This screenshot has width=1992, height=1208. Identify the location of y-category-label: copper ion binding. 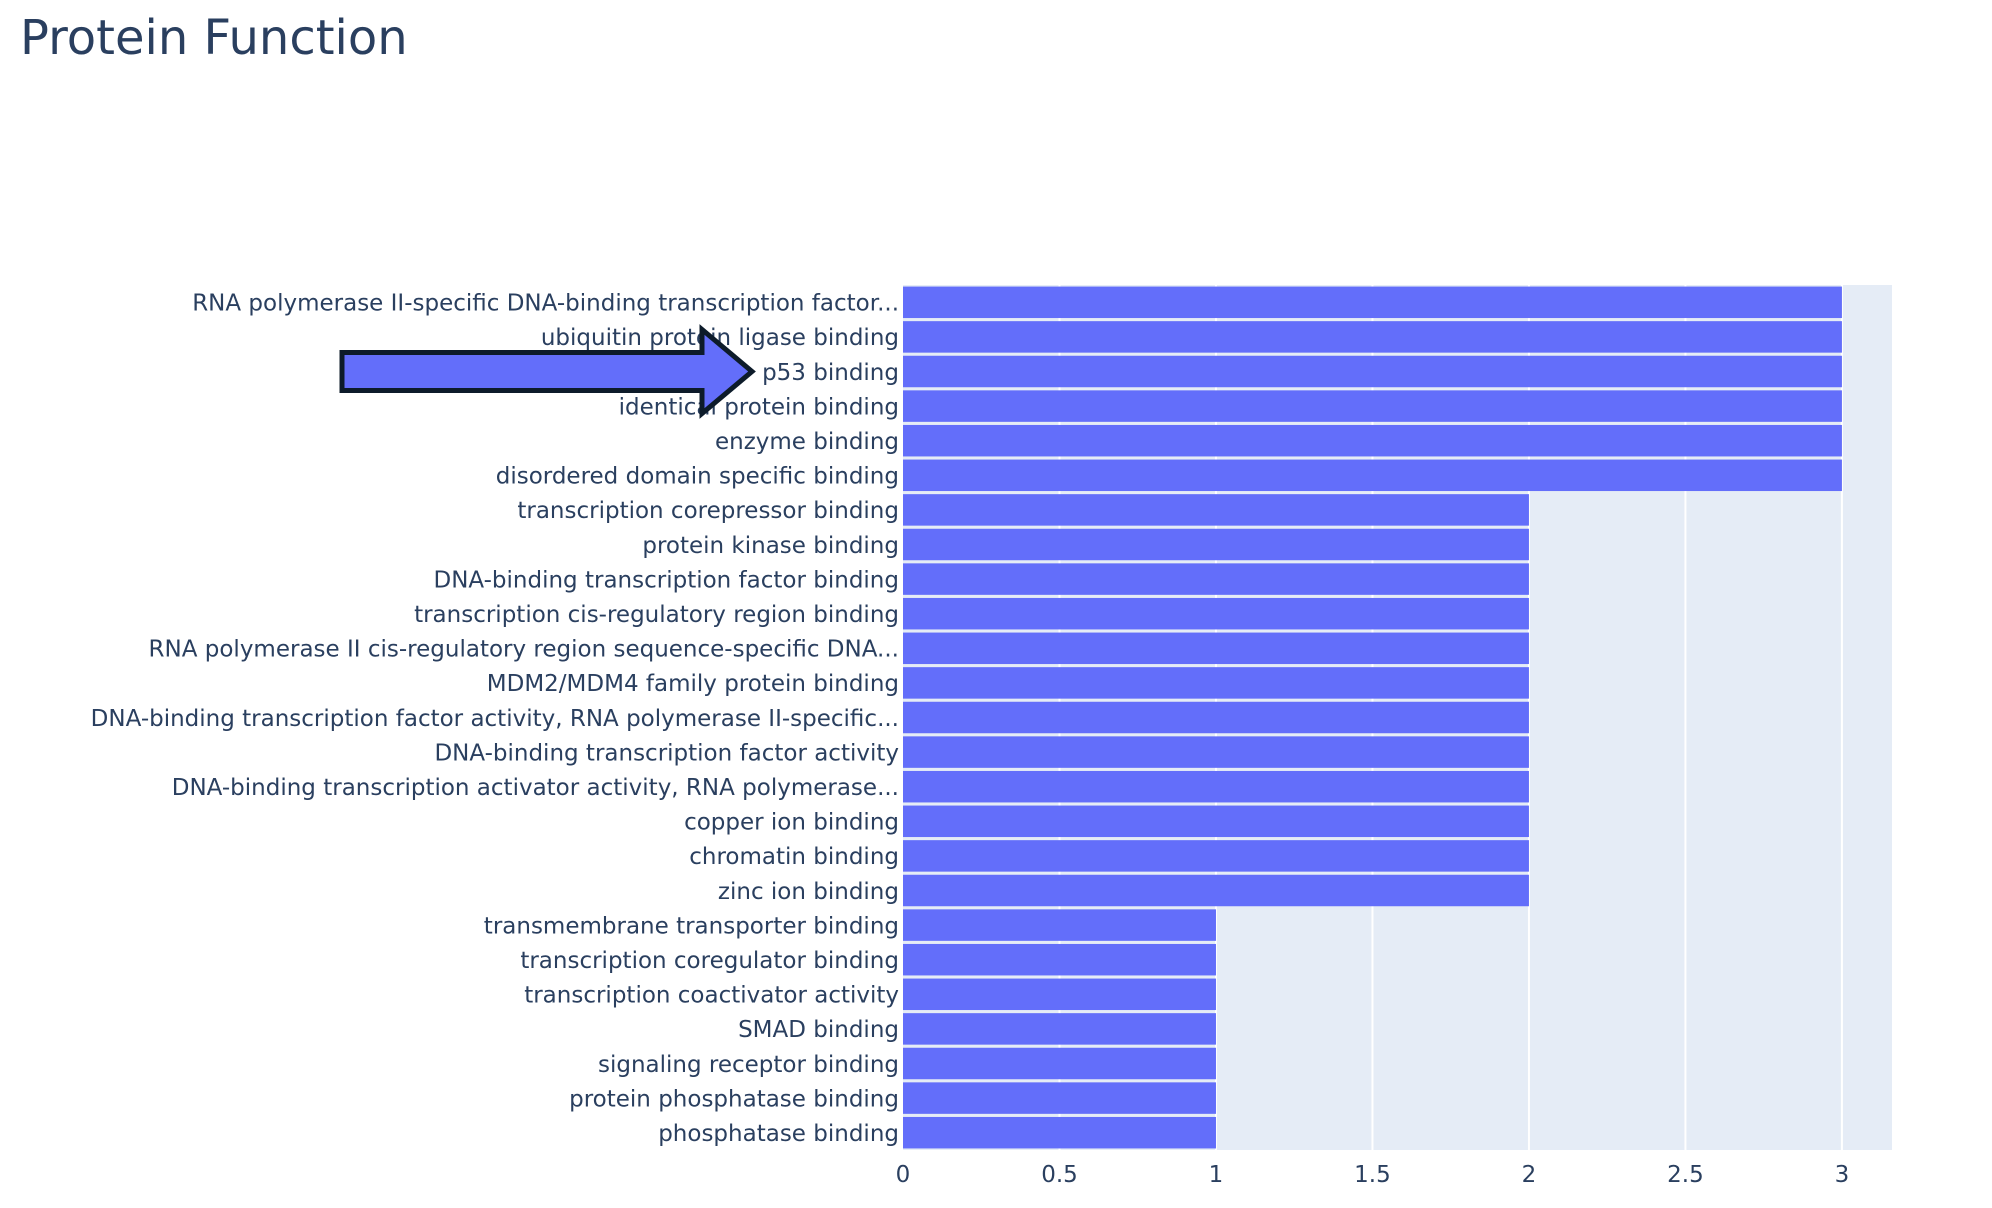
(791, 823).